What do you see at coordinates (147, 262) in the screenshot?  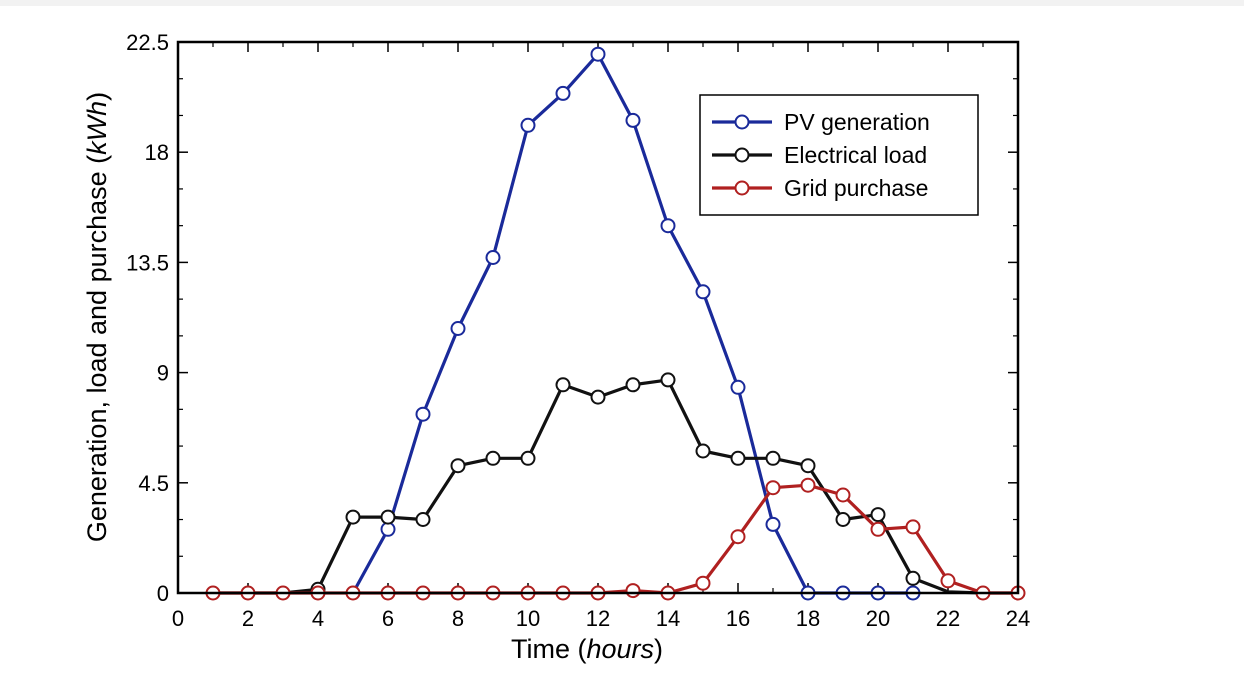 I see `y-tick-label: 13.5` at bounding box center [147, 262].